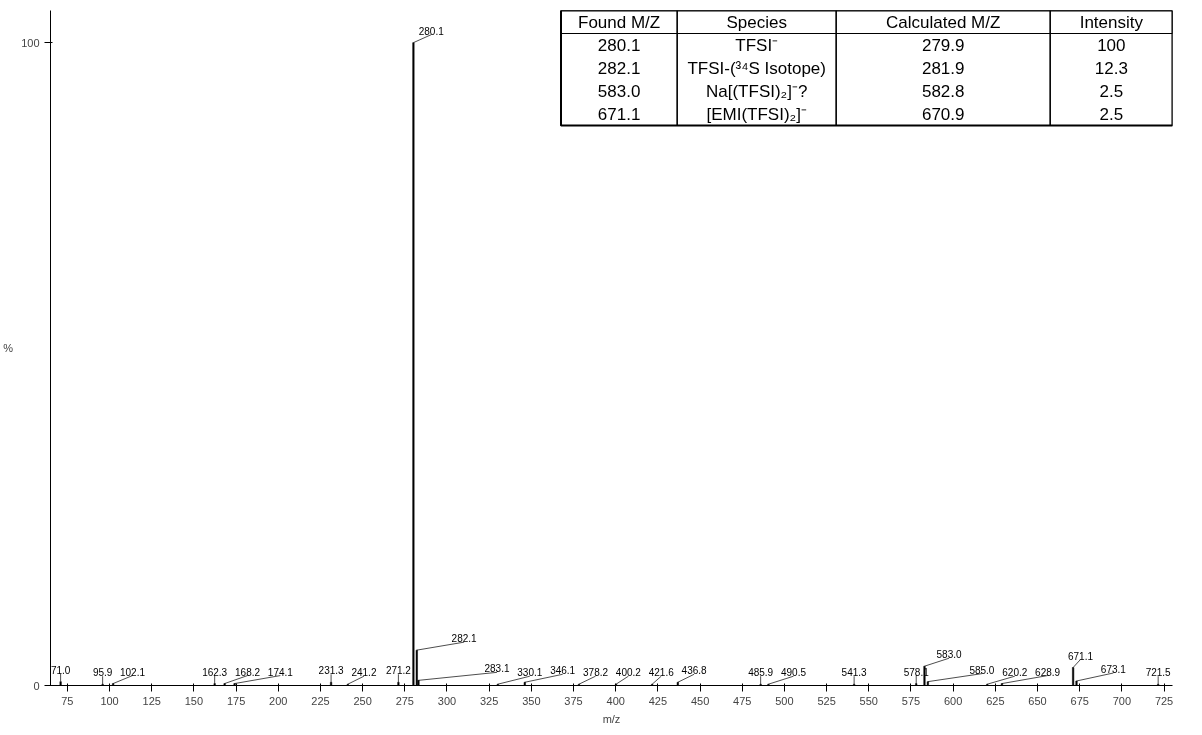 Image resolution: width=1202 pixels, height=735 pixels. What do you see at coordinates (362, 700) in the screenshot?
I see `x-tick-label: 250` at bounding box center [362, 700].